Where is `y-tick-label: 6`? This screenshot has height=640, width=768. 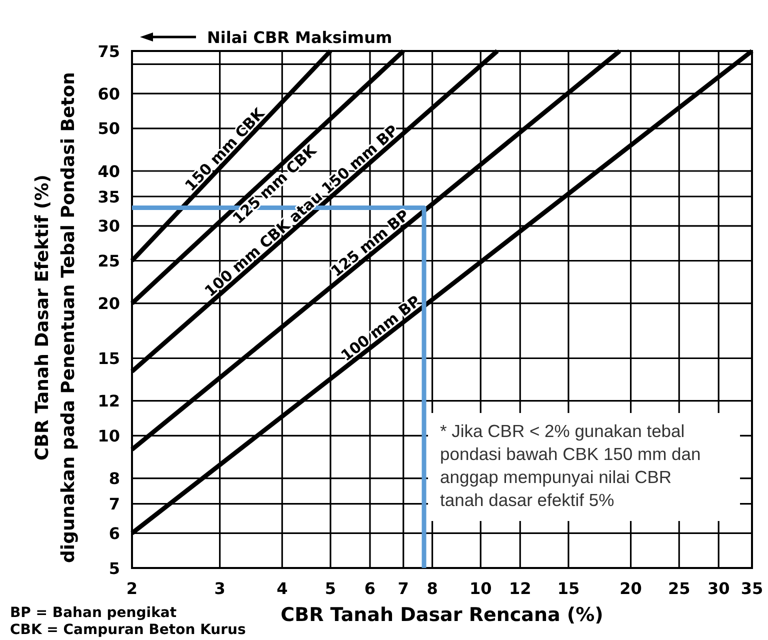 y-tick-label: 6 is located at coordinates (114, 533).